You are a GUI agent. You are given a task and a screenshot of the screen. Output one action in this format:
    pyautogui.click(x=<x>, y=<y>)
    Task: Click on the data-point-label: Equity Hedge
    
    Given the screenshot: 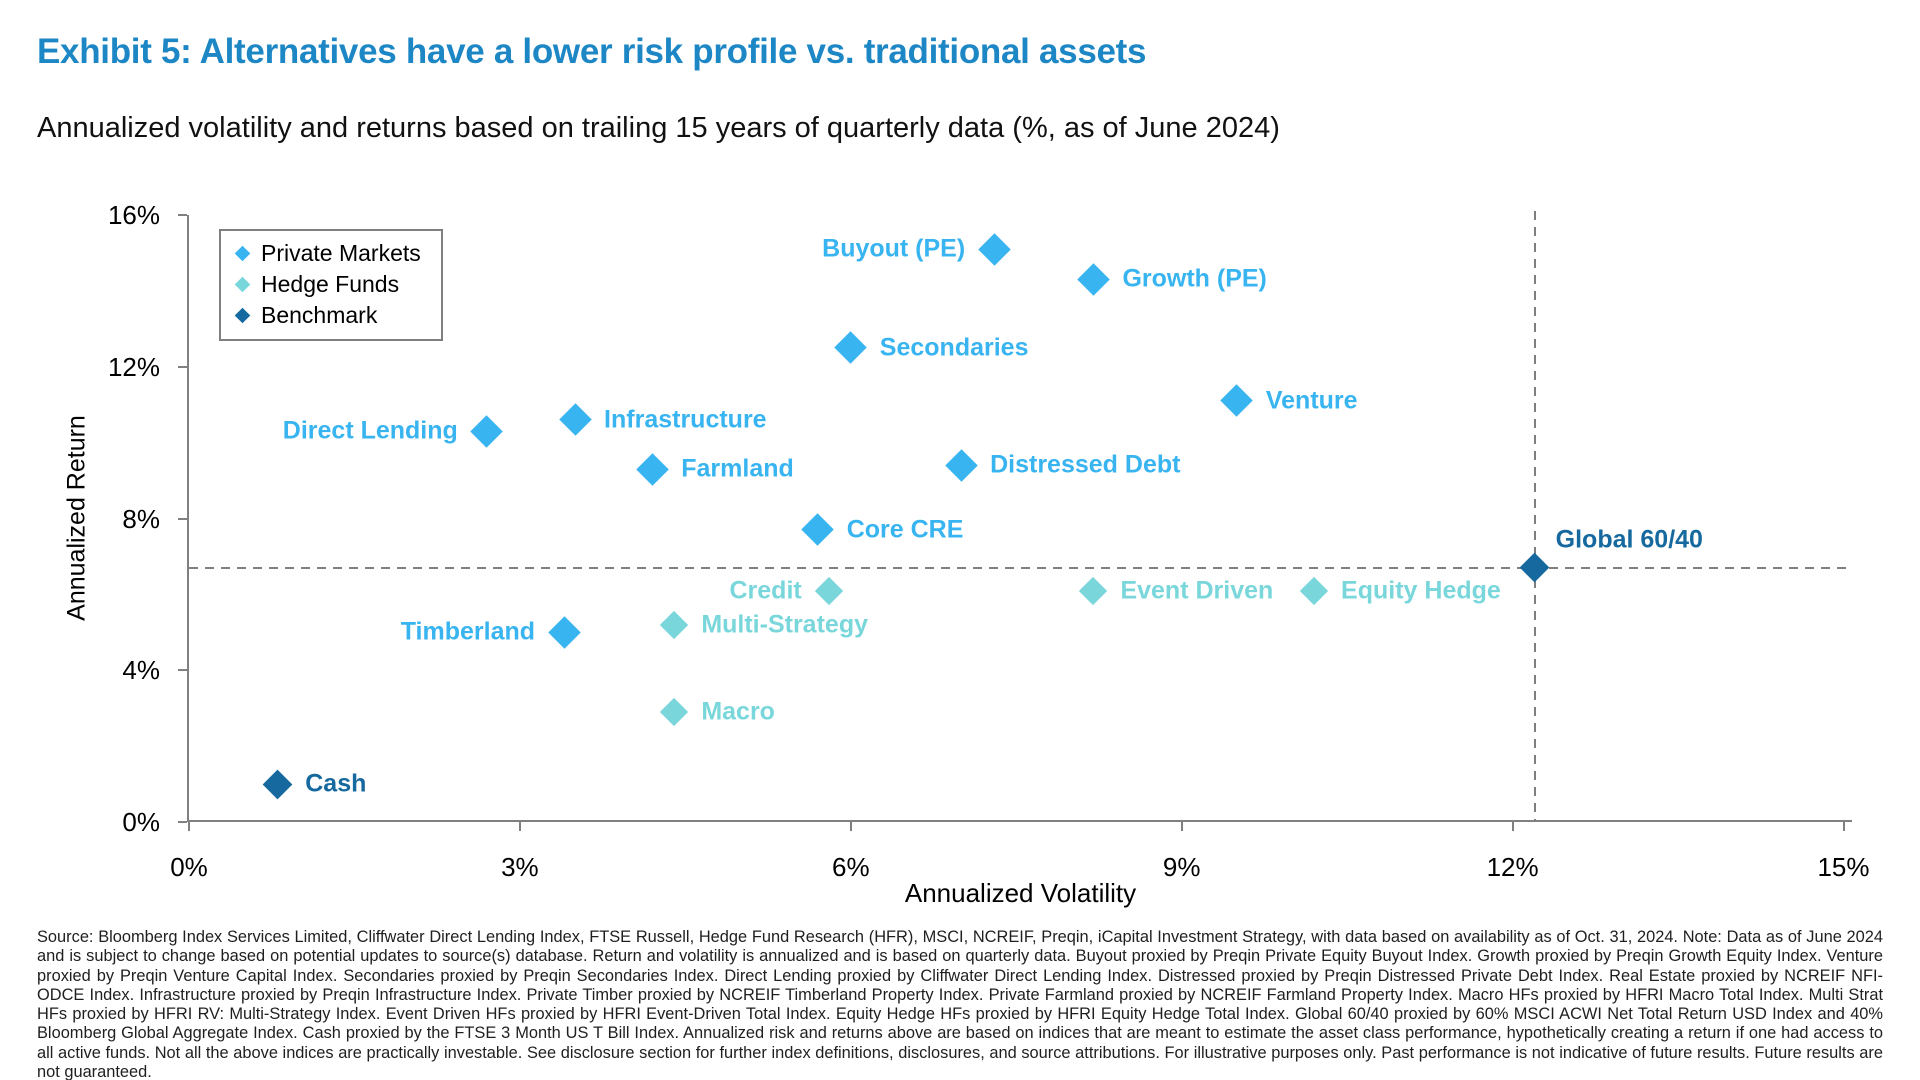 What is the action you would take?
    pyautogui.click(x=1421, y=590)
    